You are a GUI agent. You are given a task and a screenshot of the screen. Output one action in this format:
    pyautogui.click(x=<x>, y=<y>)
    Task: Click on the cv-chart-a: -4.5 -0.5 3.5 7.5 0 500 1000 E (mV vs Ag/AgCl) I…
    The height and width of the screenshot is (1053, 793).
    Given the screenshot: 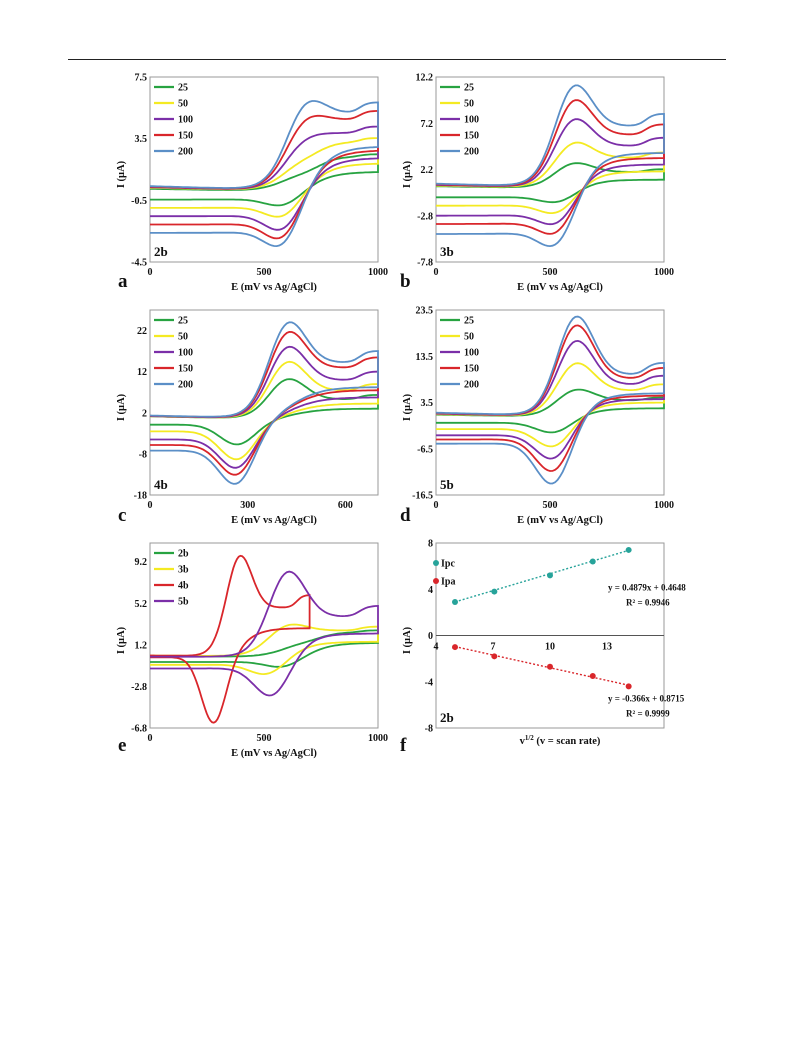 What is the action you would take?
    pyautogui.click(x=252, y=183)
    